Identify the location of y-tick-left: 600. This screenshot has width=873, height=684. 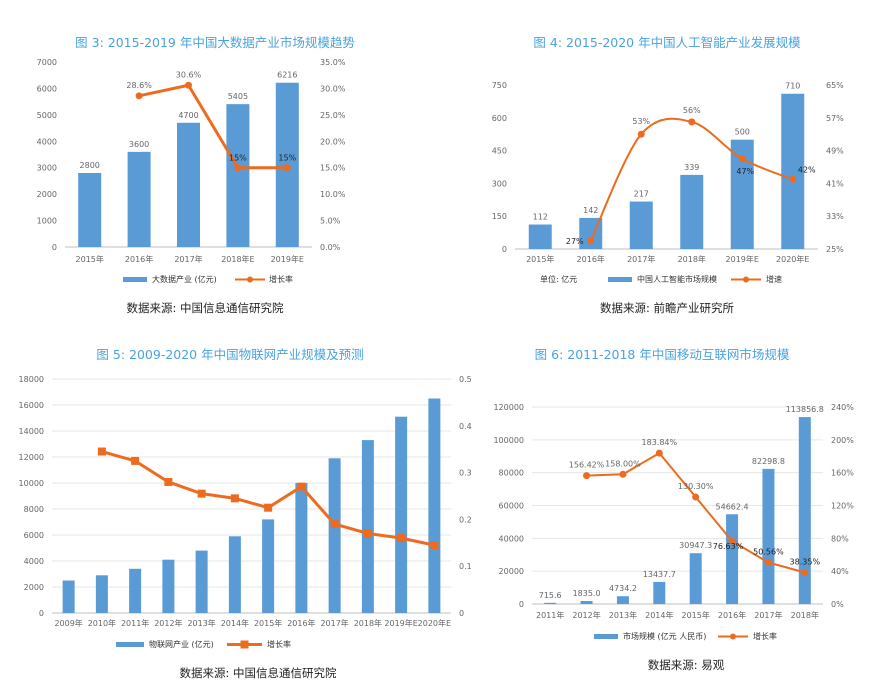
(499, 118).